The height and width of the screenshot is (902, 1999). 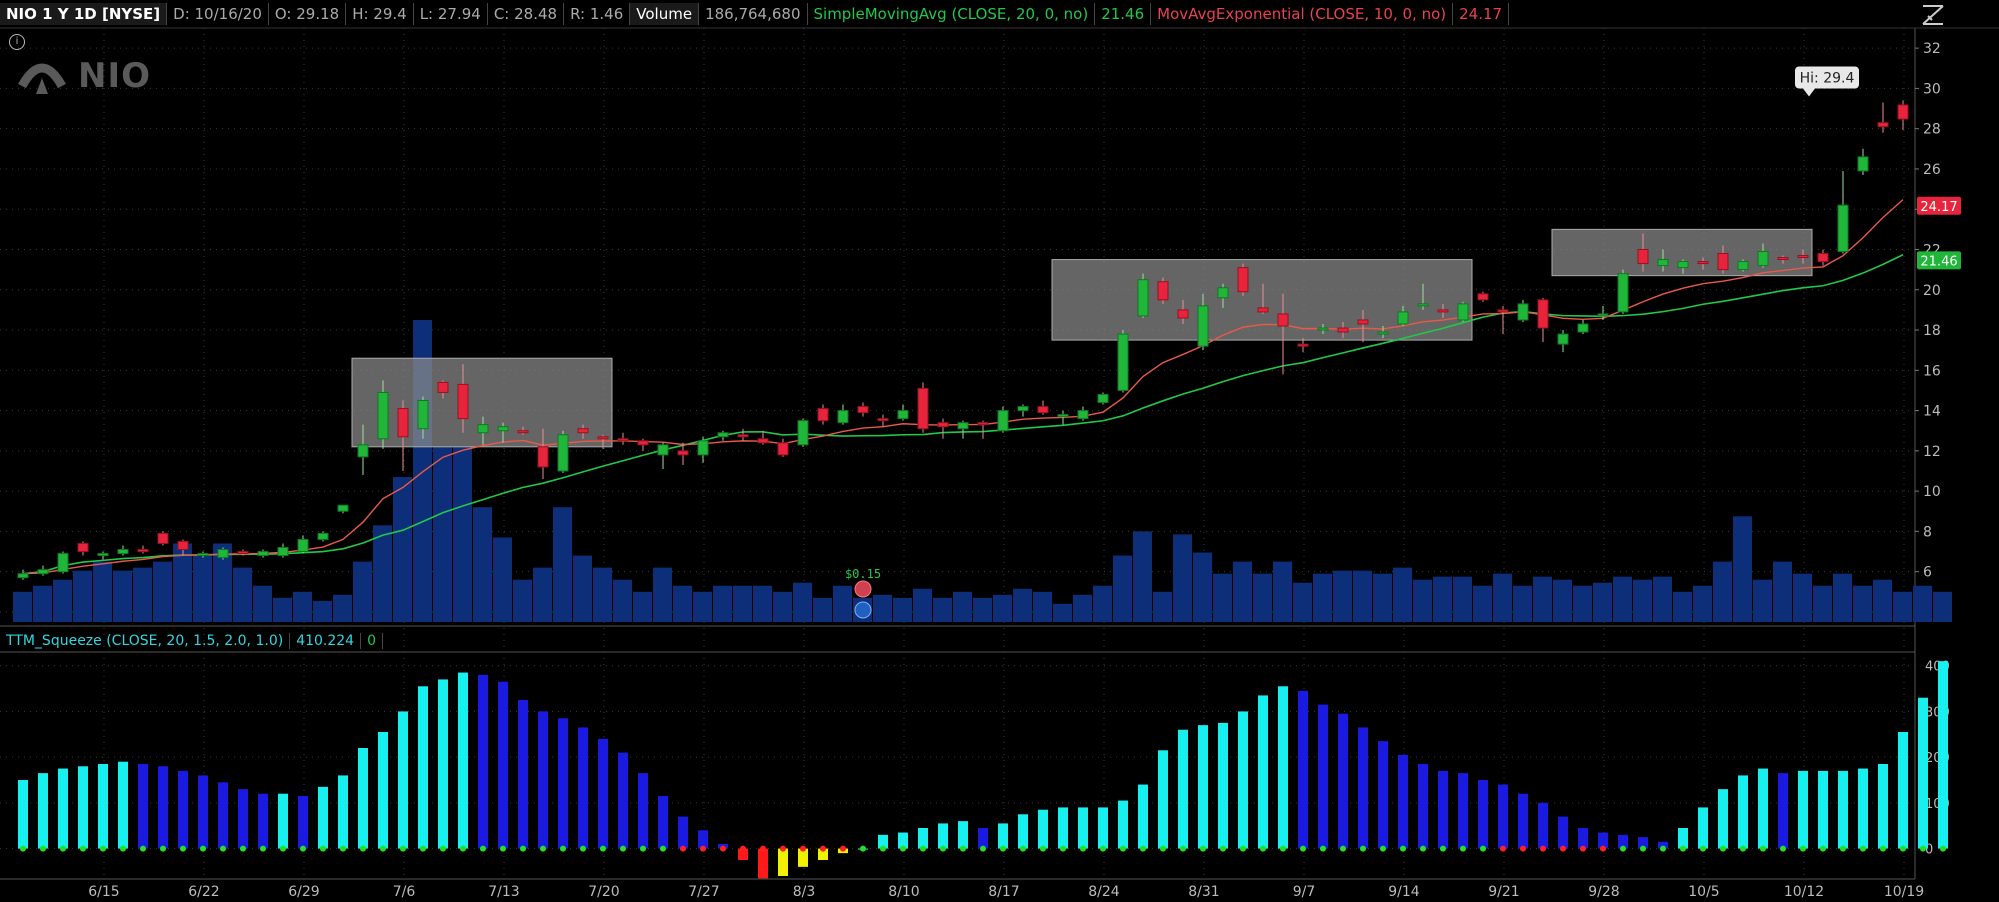 What do you see at coordinates (84, 14) in the screenshot?
I see `symbol-label: NIO 1 Y 1D [NYSE]` at bounding box center [84, 14].